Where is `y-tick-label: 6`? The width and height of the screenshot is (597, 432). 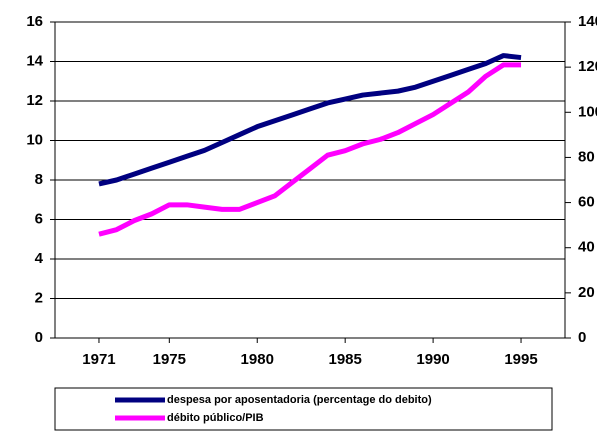
y-tick-label: 6 is located at coordinates (39, 218).